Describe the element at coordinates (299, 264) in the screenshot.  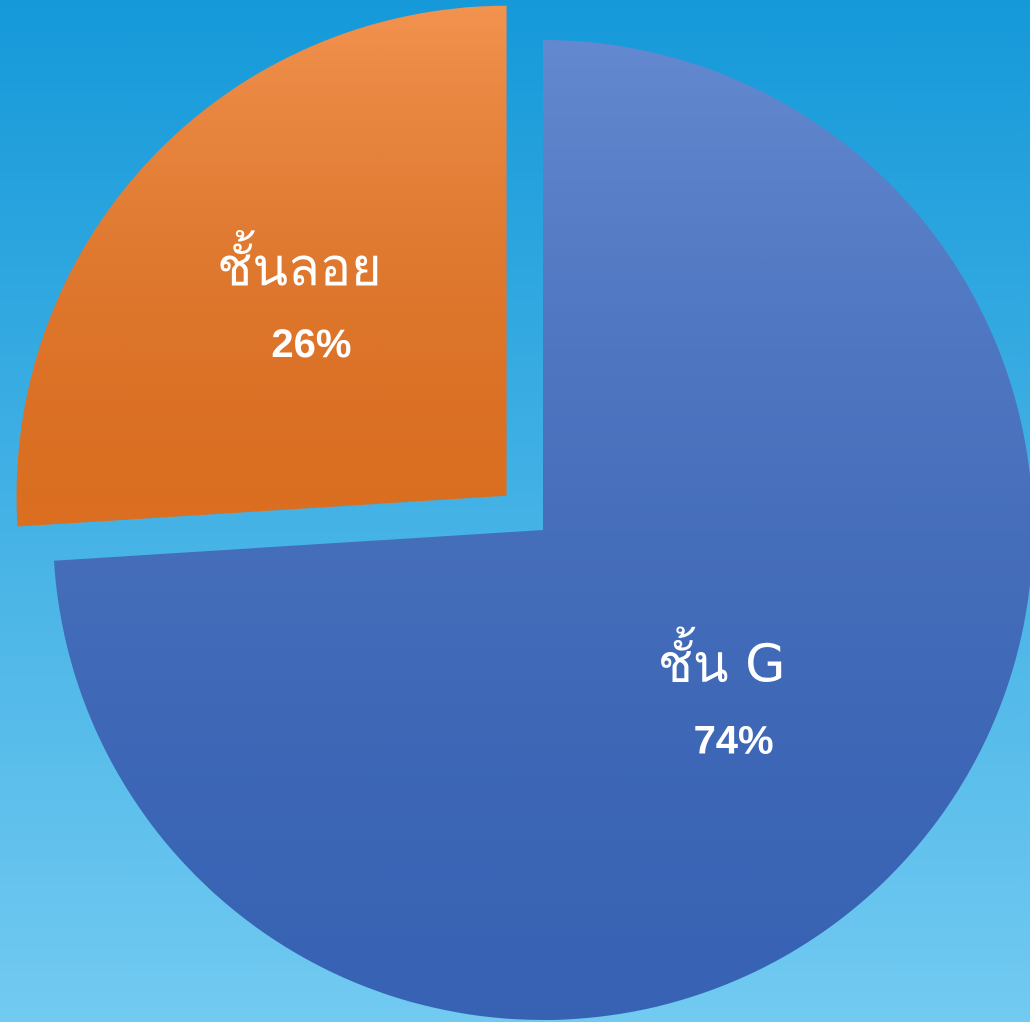
I see `slice-category-label: ชั้นลอย` at that location.